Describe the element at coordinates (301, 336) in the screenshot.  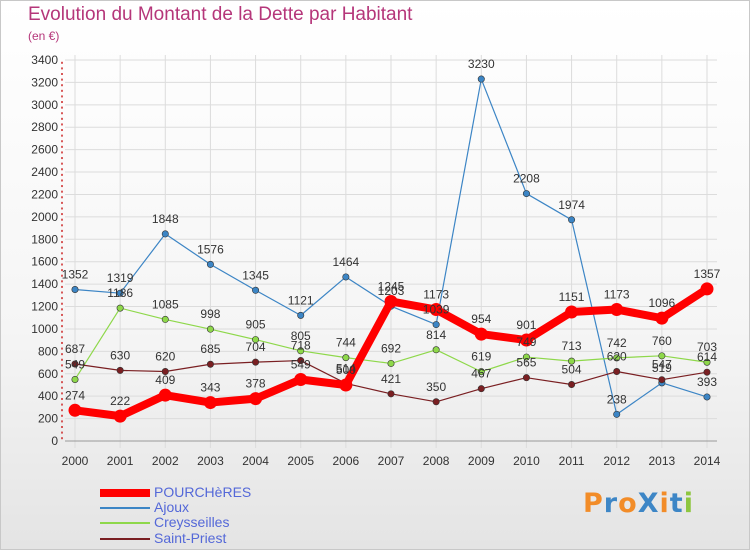
I see `data-label-creysseilles: 805` at that location.